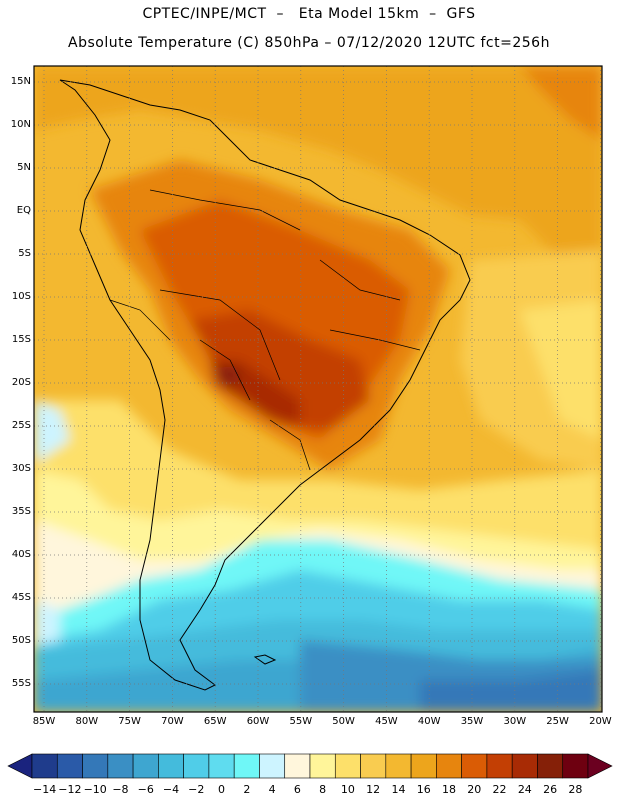 This screenshot has height=800, width=618. What do you see at coordinates (386, 721) in the screenshot?
I see `lon-label: 45W` at bounding box center [386, 721].